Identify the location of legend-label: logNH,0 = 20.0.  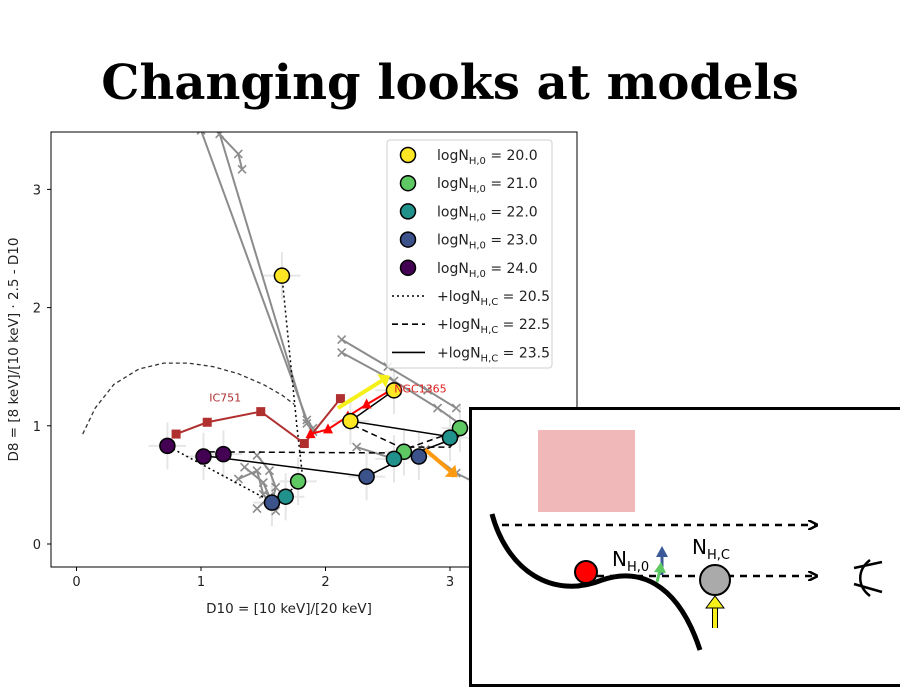
(487, 157).